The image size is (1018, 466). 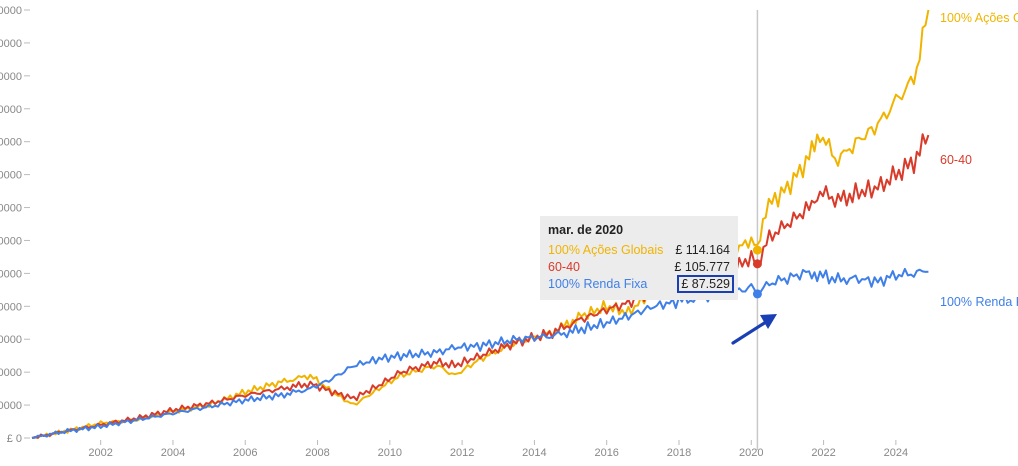 I want to click on x-tick-label: 2004, so click(x=173, y=453).